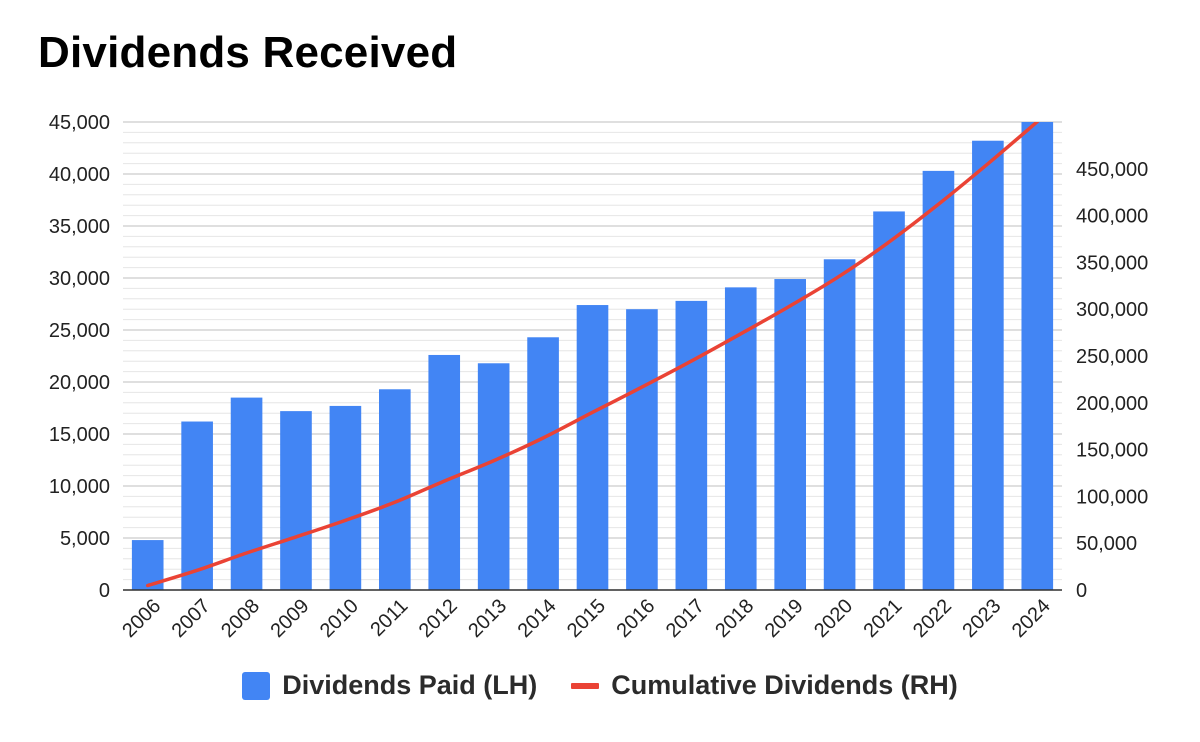 This screenshot has height=742, width=1200. Describe the element at coordinates (833, 618) in the screenshot. I see `x-axis-tick-label: 2020` at that location.